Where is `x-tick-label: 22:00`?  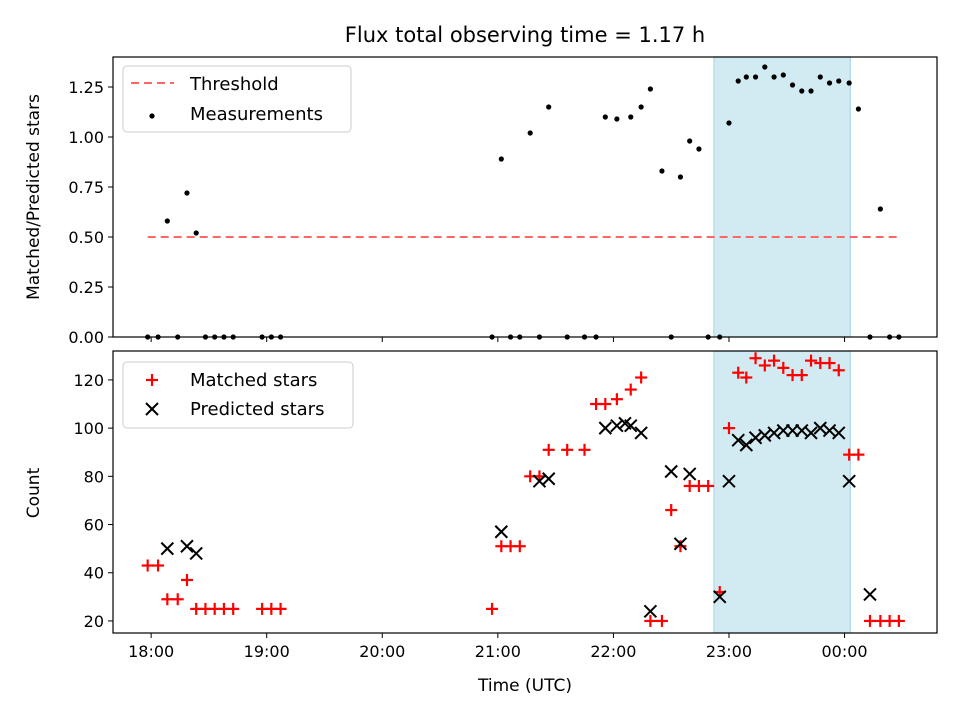 x-tick-label: 22:00 is located at coordinates (613, 651).